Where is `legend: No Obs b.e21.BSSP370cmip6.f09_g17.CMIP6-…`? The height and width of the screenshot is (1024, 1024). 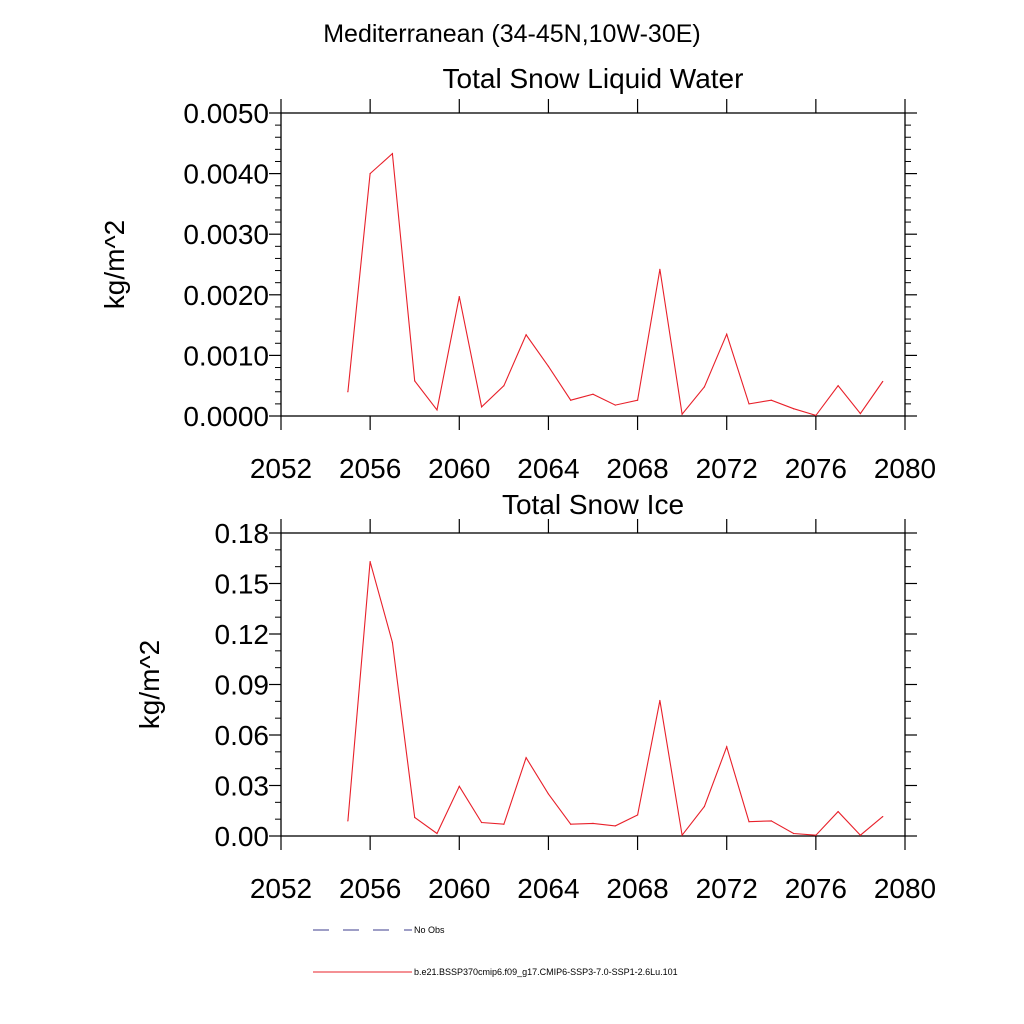 legend: No Obs b.e21.BSSP370cmip6.f09_g17.CMIP6-… is located at coordinates (495, 951).